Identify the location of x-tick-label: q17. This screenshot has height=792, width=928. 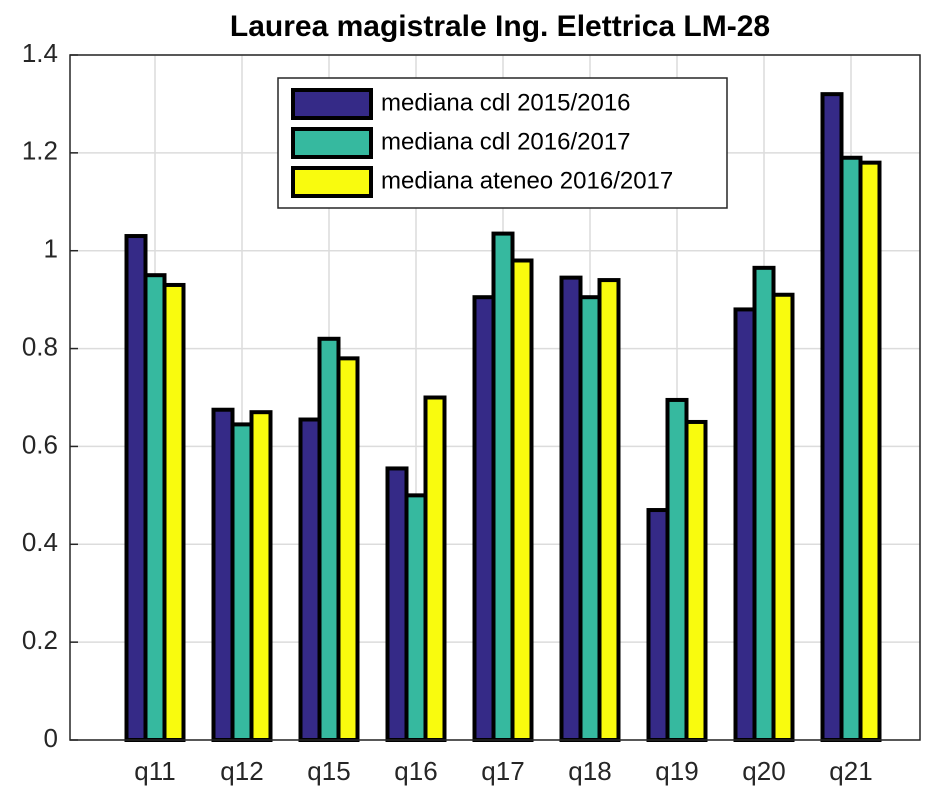
(502, 771).